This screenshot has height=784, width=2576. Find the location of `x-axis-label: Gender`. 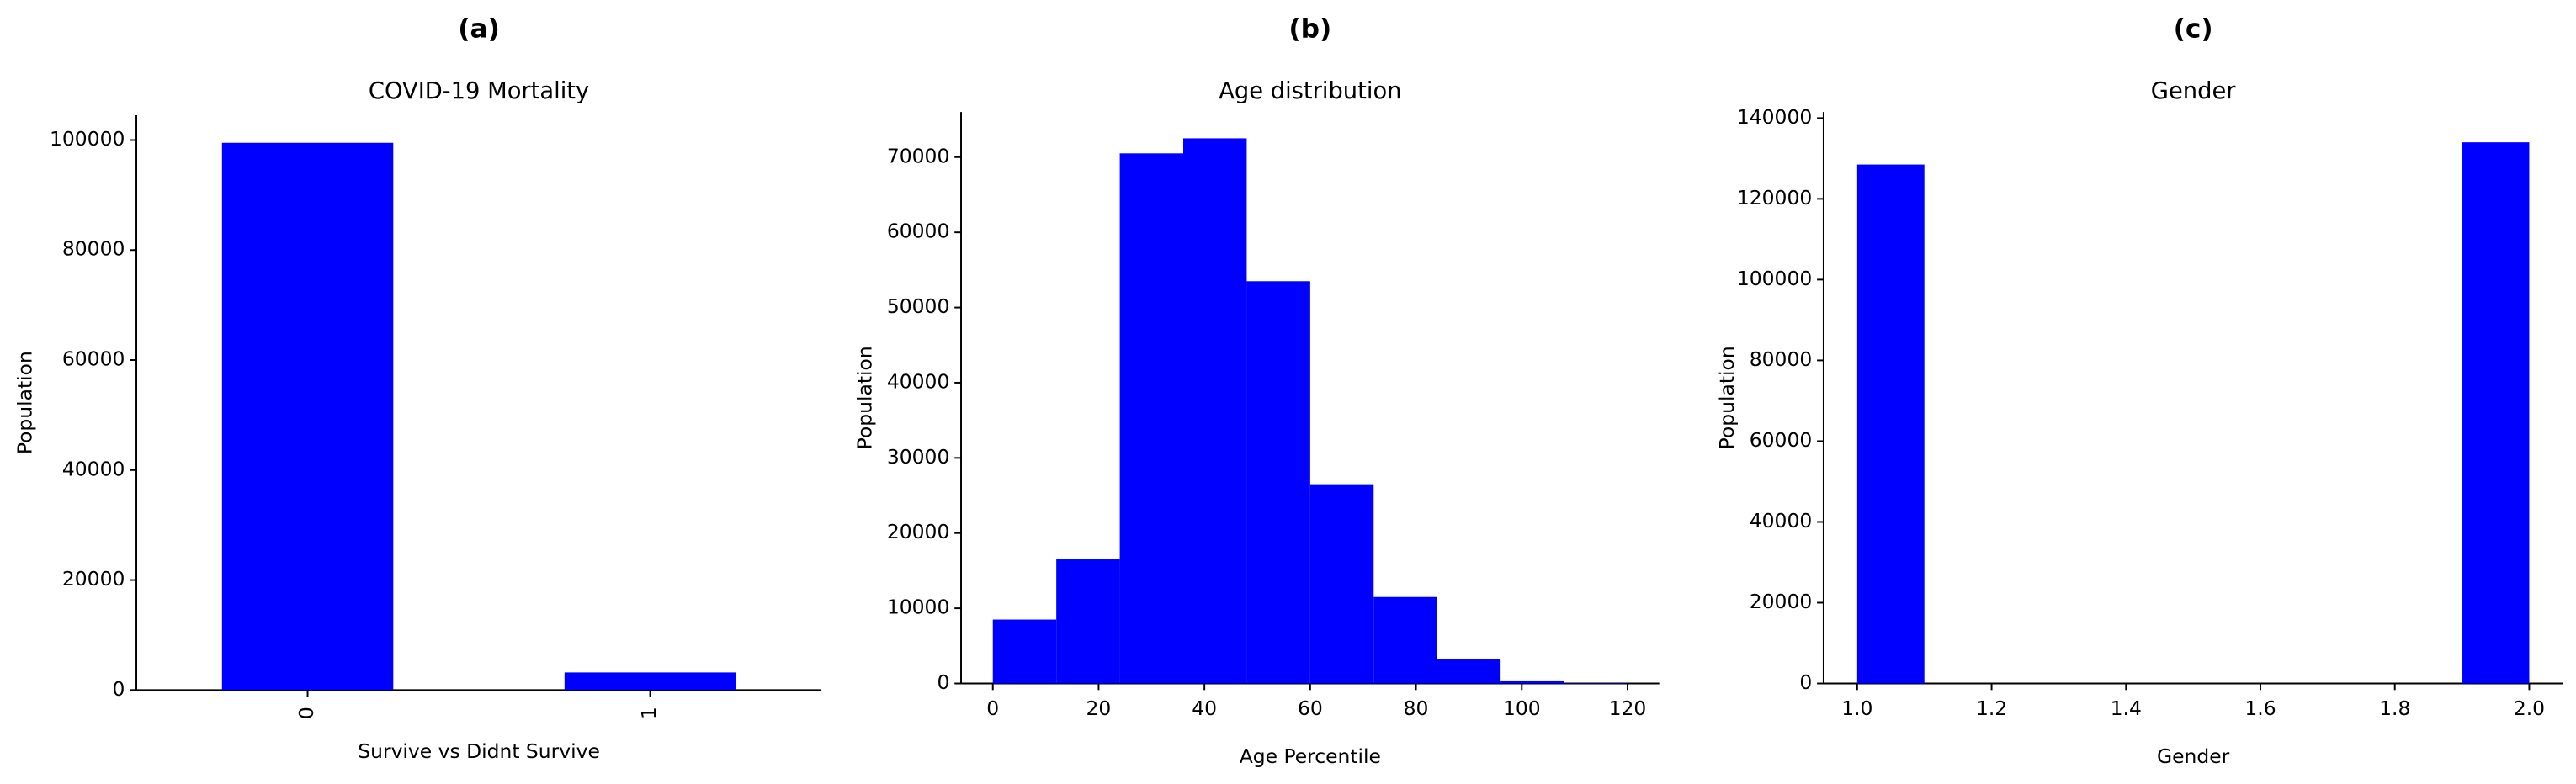

x-axis-label: Gender is located at coordinates (2193, 756).